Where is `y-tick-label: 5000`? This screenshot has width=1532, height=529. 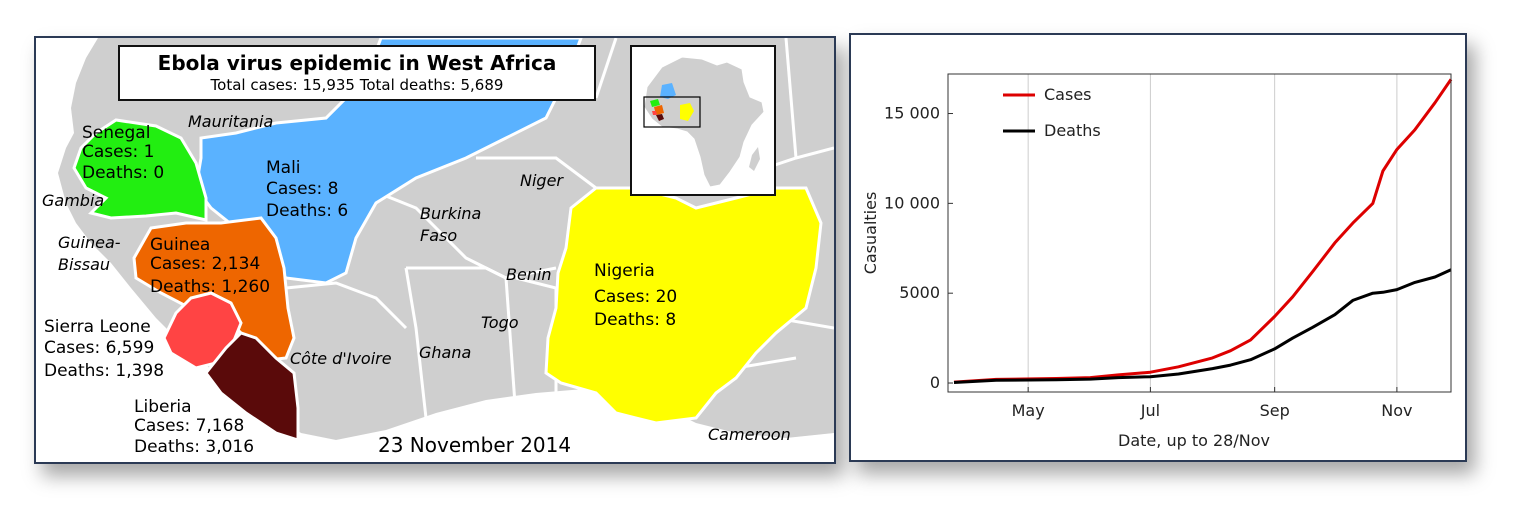
y-tick-label: 5000 is located at coordinates (919, 292).